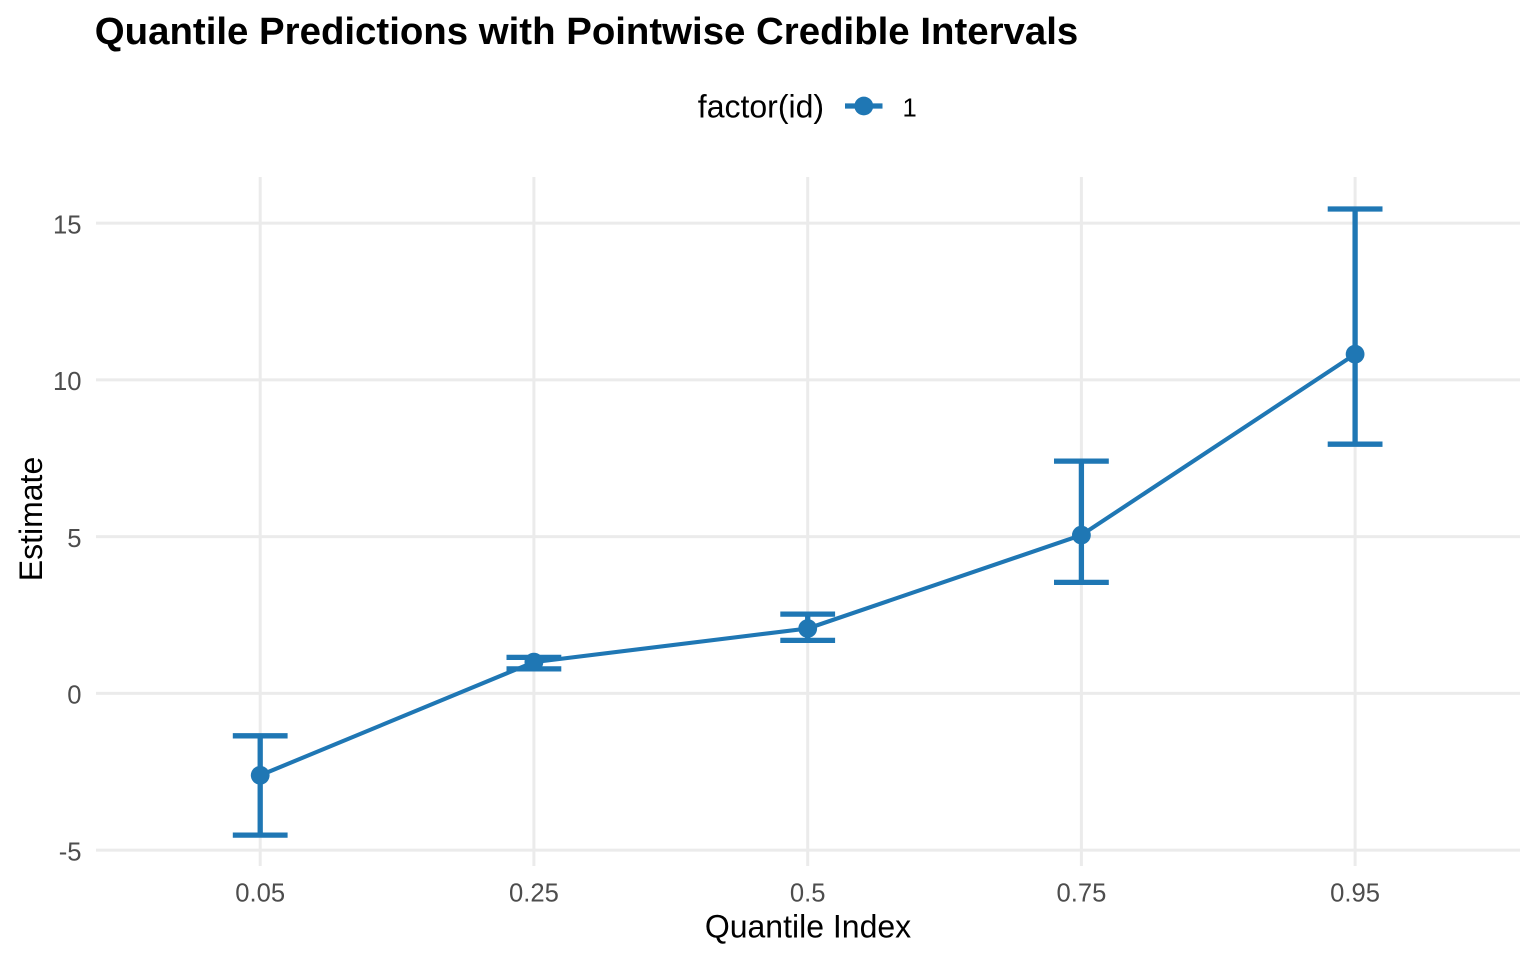 The width and height of the screenshot is (1536, 965). I want to click on svg-text: 10, so click(67, 382).